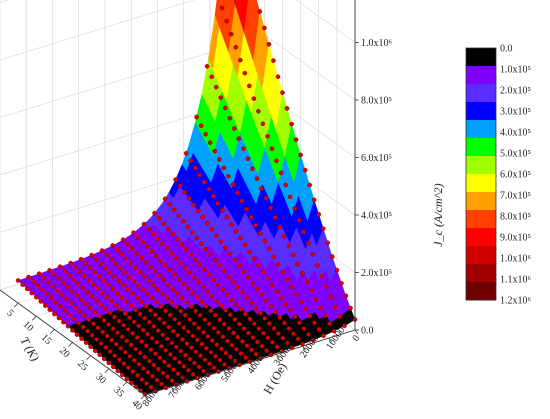 Image resolution: width=550 pixels, height=419 pixels. What do you see at coordinates (377, 43) in the screenshot?
I see `z-tick-label: 1.0x10⁶` at bounding box center [377, 43].